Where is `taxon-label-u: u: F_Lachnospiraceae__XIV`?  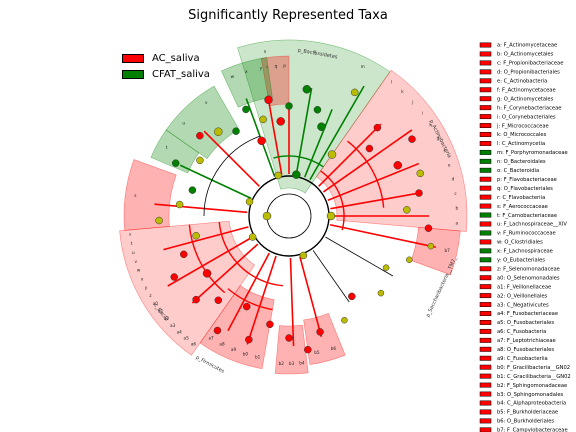
taxon-label-u: u: F_Lachnospiraceae__XIV is located at coordinates (532, 225).